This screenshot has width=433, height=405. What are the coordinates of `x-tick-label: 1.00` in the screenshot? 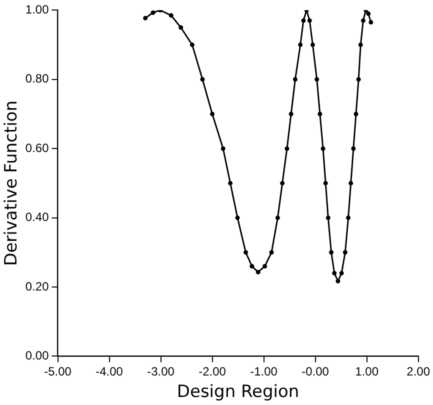 It's located at (367, 371).